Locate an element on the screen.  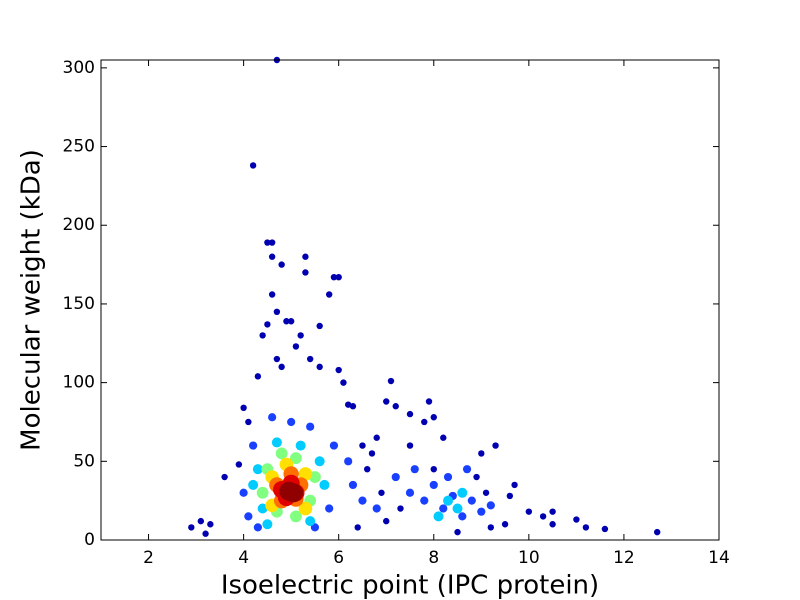
x-tick-label: 12 is located at coordinates (624, 558).